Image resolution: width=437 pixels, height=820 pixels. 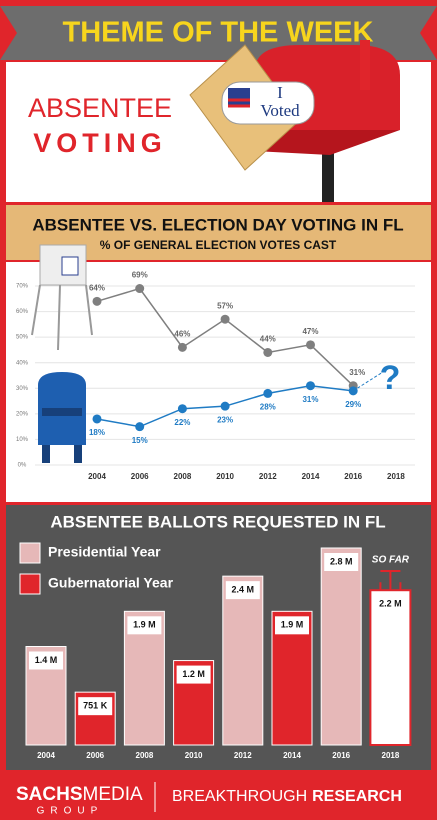 I want to click on value-label: 47%, so click(x=310, y=331).